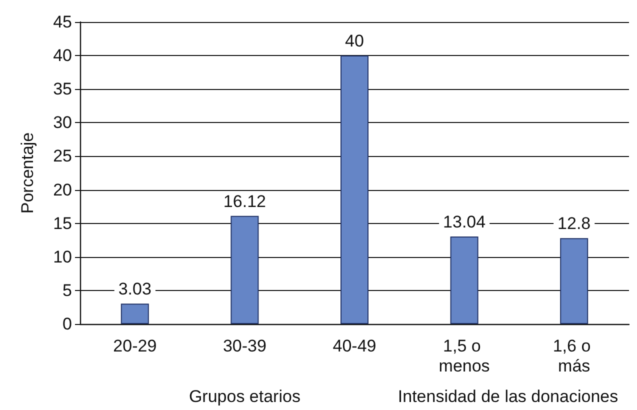 Image resolution: width=637 pixels, height=410 pixels. Describe the element at coordinates (62, 22) in the screenshot. I see `y-tick-label: 45` at that location.